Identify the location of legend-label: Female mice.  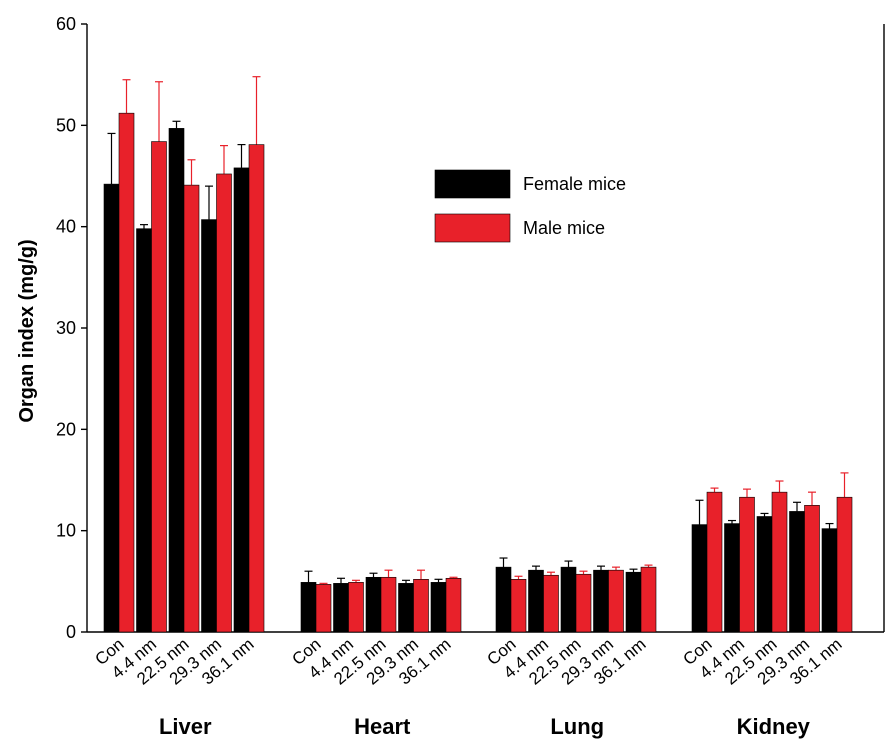
(574, 184).